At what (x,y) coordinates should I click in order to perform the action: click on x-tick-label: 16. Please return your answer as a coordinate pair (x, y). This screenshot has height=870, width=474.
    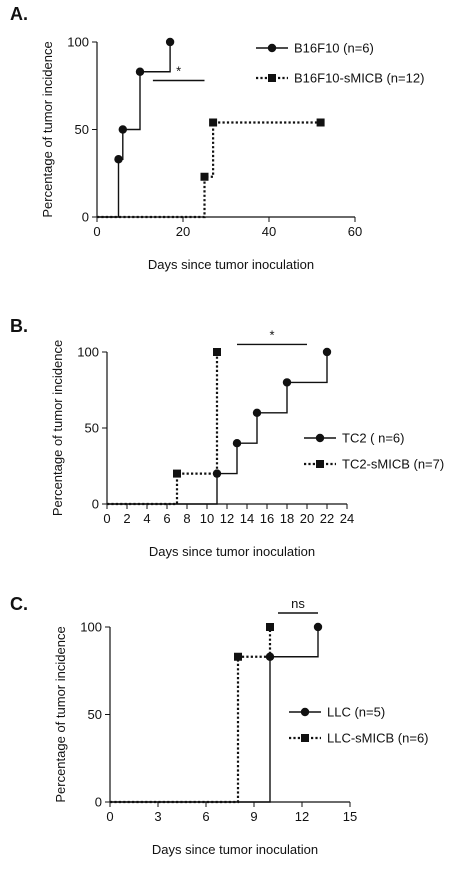
    Looking at the image, I should click on (267, 518).